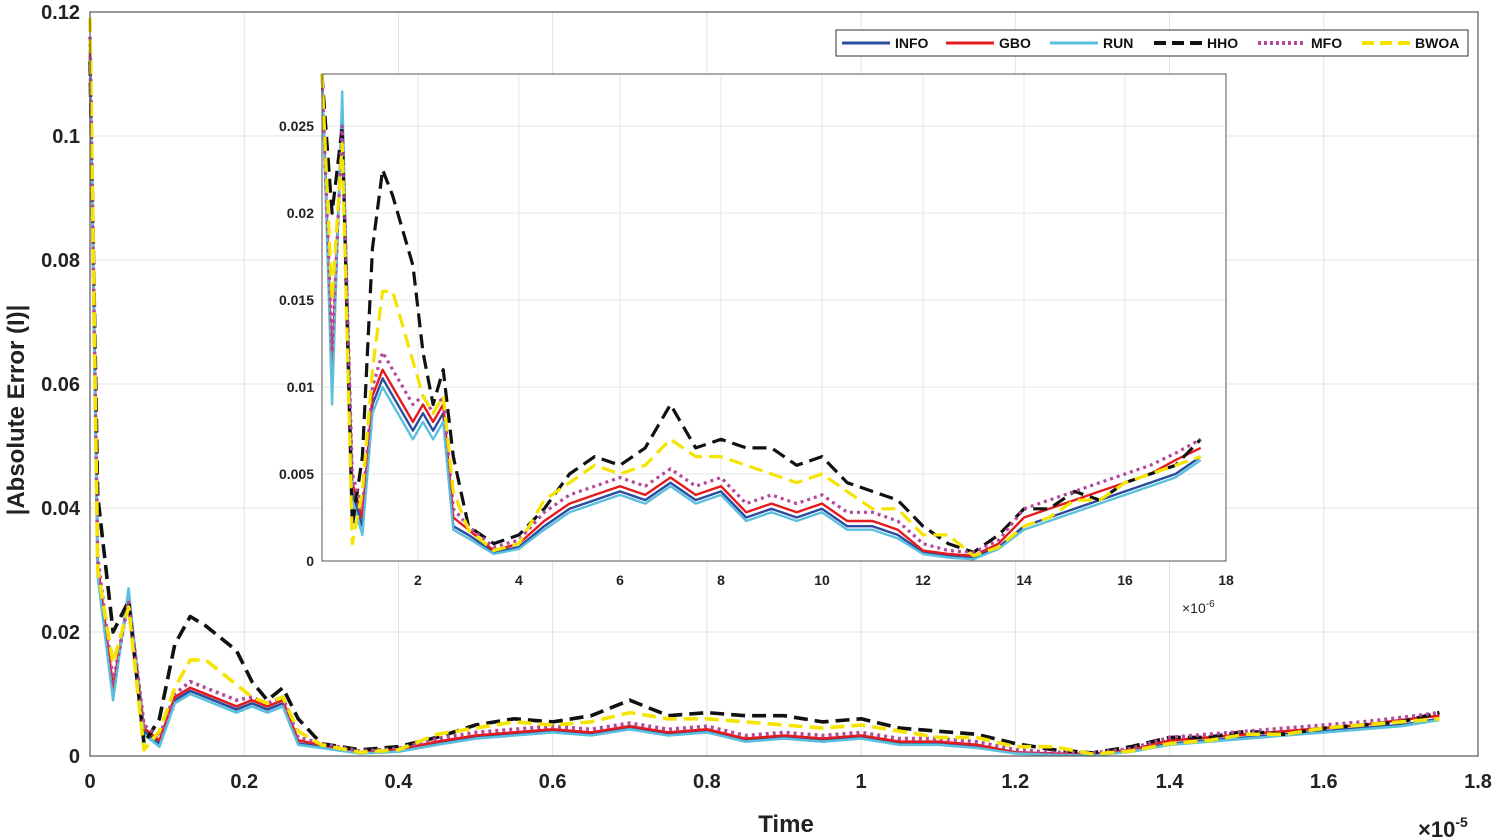 Image resolution: width=1500 pixels, height=840 pixels. Describe the element at coordinates (399, 782) in the screenshot. I see `main-x-tick-label: 0.4` at that location.